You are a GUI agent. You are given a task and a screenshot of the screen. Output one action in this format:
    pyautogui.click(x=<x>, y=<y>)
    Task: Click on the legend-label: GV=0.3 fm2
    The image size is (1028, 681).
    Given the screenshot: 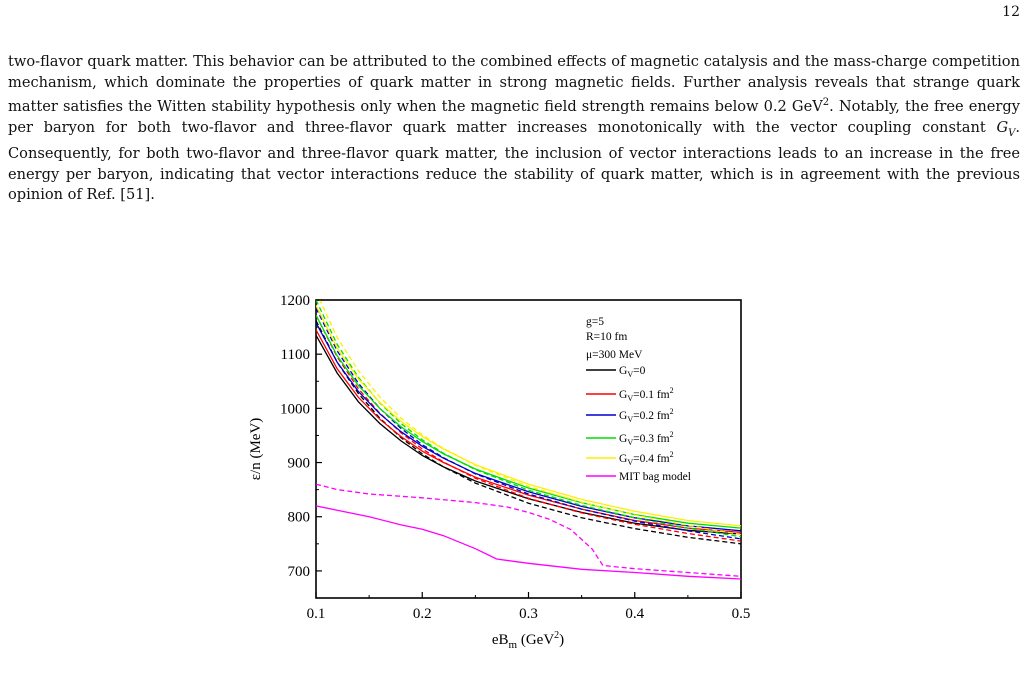 What is the action you would take?
    pyautogui.click(x=646, y=438)
    